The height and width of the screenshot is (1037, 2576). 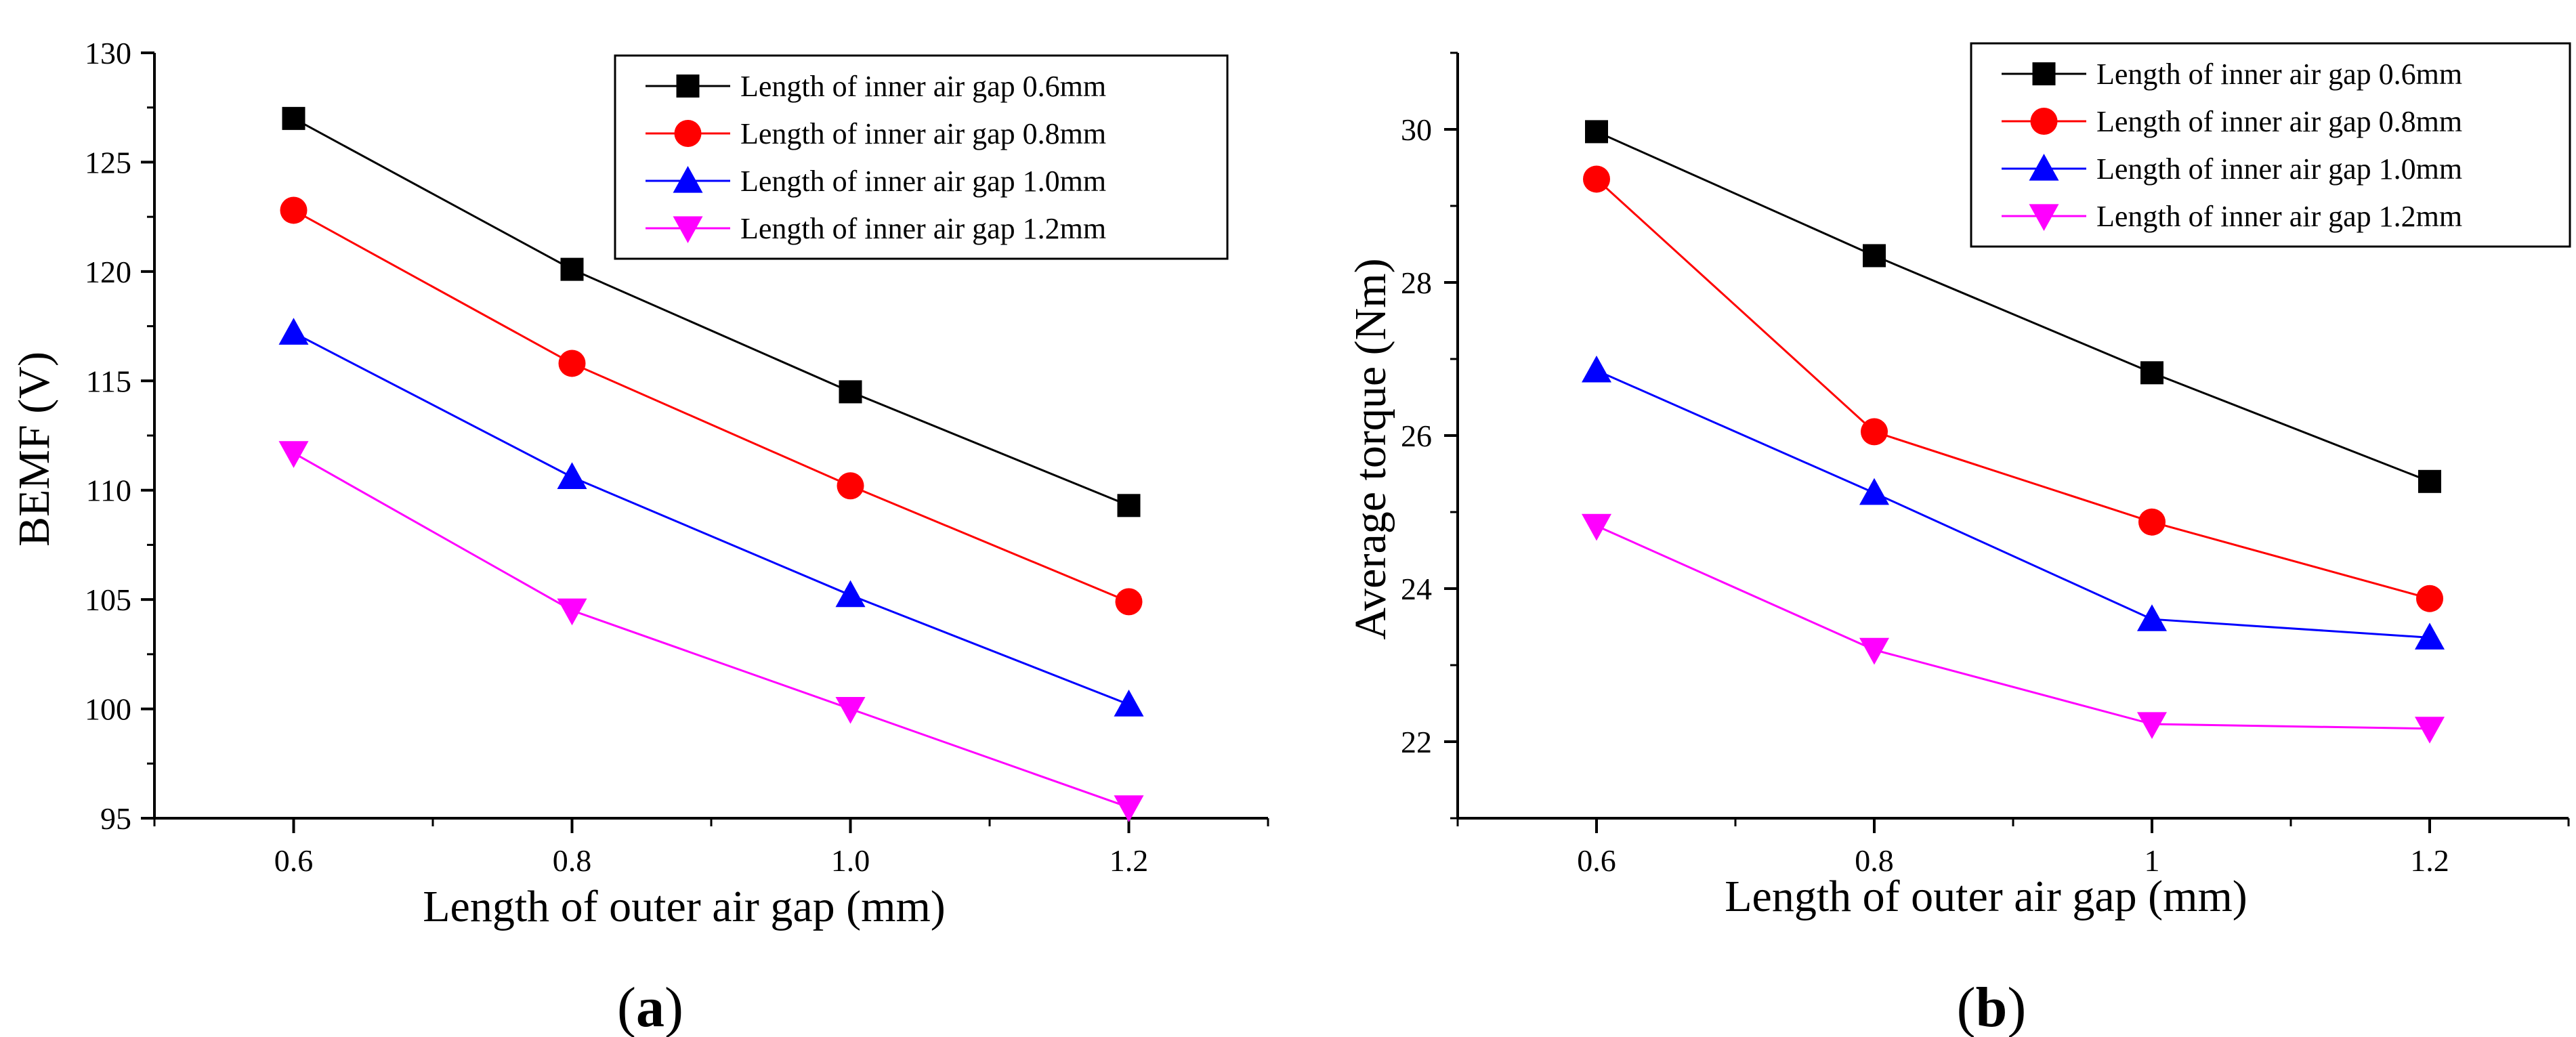 I want to click on panel-label: (b), so click(x=1992, y=1006).